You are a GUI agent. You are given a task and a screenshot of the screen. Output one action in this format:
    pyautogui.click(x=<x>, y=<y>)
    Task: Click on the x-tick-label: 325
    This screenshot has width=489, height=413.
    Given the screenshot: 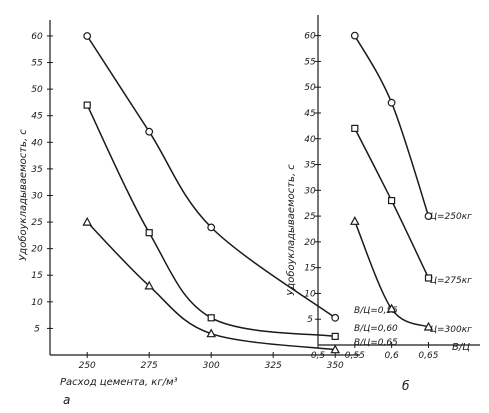 What is the action you would take?
    pyautogui.click(x=273, y=366)
    